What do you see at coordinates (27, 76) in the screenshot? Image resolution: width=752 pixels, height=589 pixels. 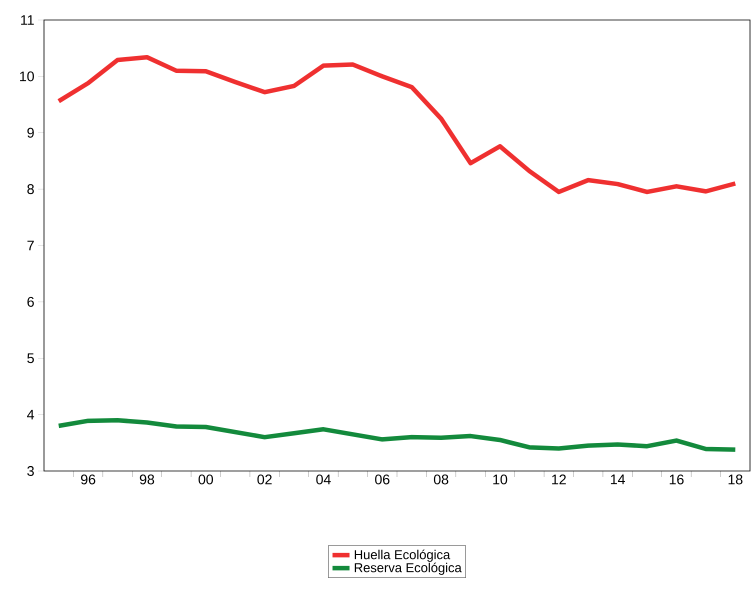 I see `y-tick-label: 10` at bounding box center [27, 76].